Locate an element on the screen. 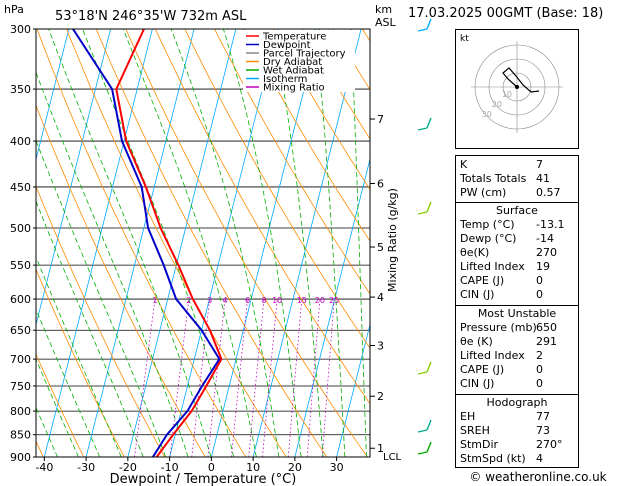 The height and width of the screenshot is (486, 629). unstable-row: Lifted Index 2 is located at coordinates (501, 355).